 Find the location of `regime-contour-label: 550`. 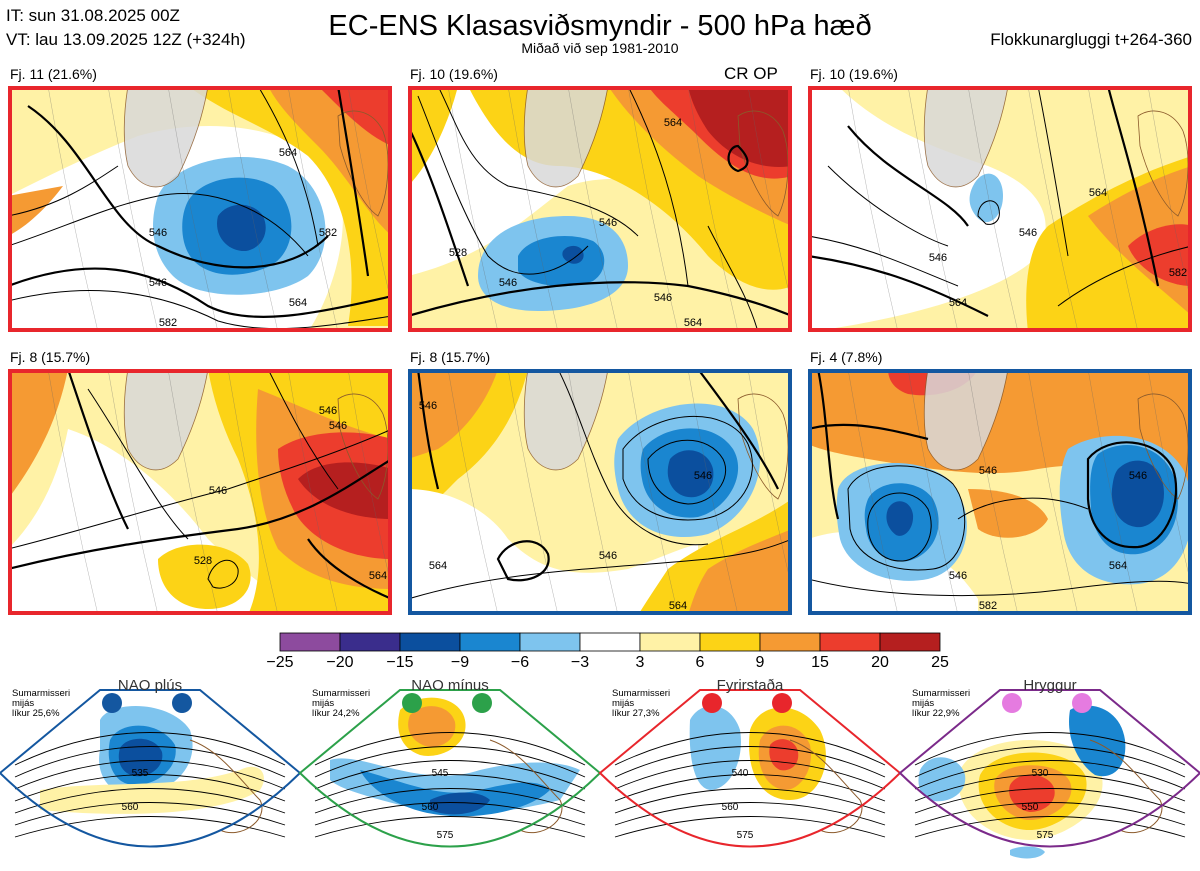

regime-contour-label: 550 is located at coordinates (1030, 807).